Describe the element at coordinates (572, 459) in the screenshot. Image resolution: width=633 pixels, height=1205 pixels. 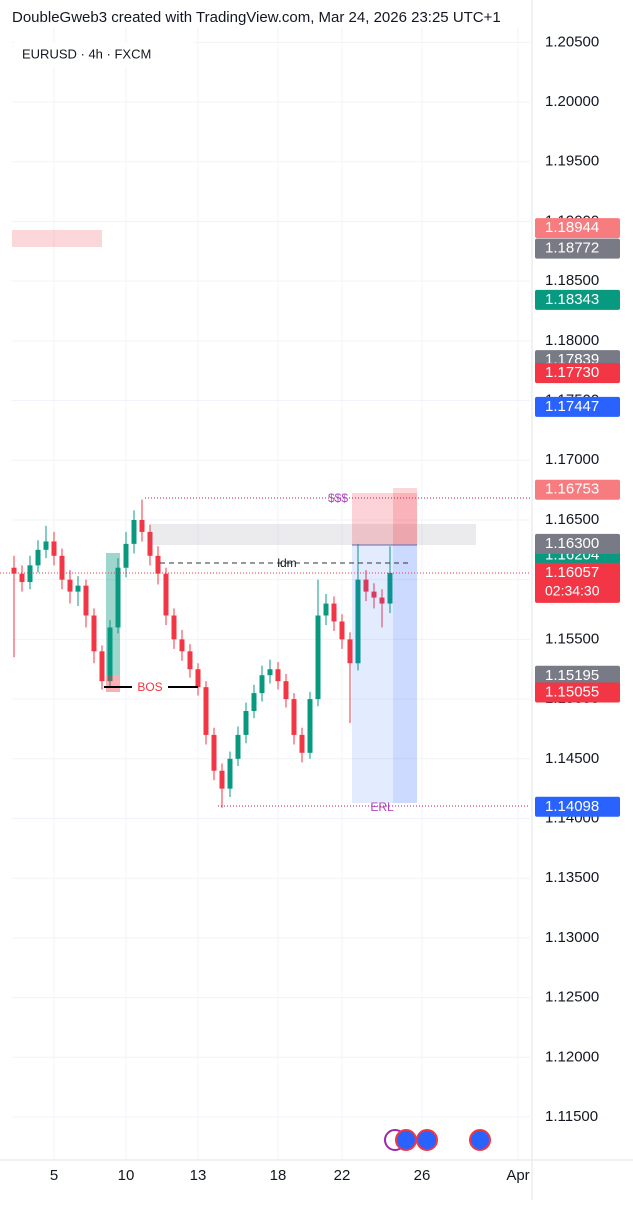
I see `y-tick-label: 1.17000` at that location.